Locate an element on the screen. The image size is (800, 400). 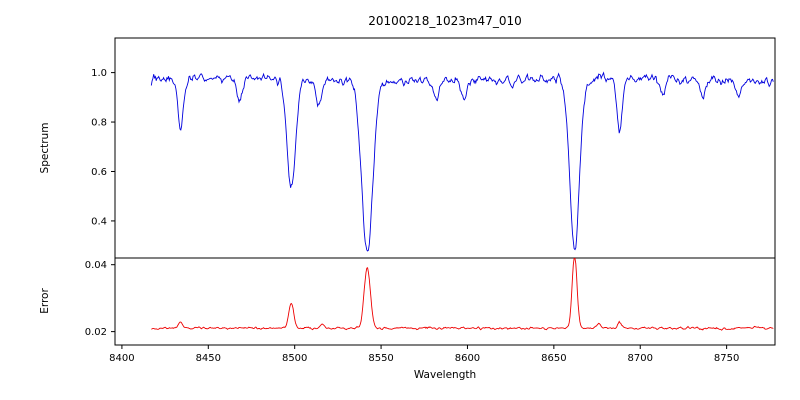
x-tick-label: 8550 is located at coordinates (380, 358).